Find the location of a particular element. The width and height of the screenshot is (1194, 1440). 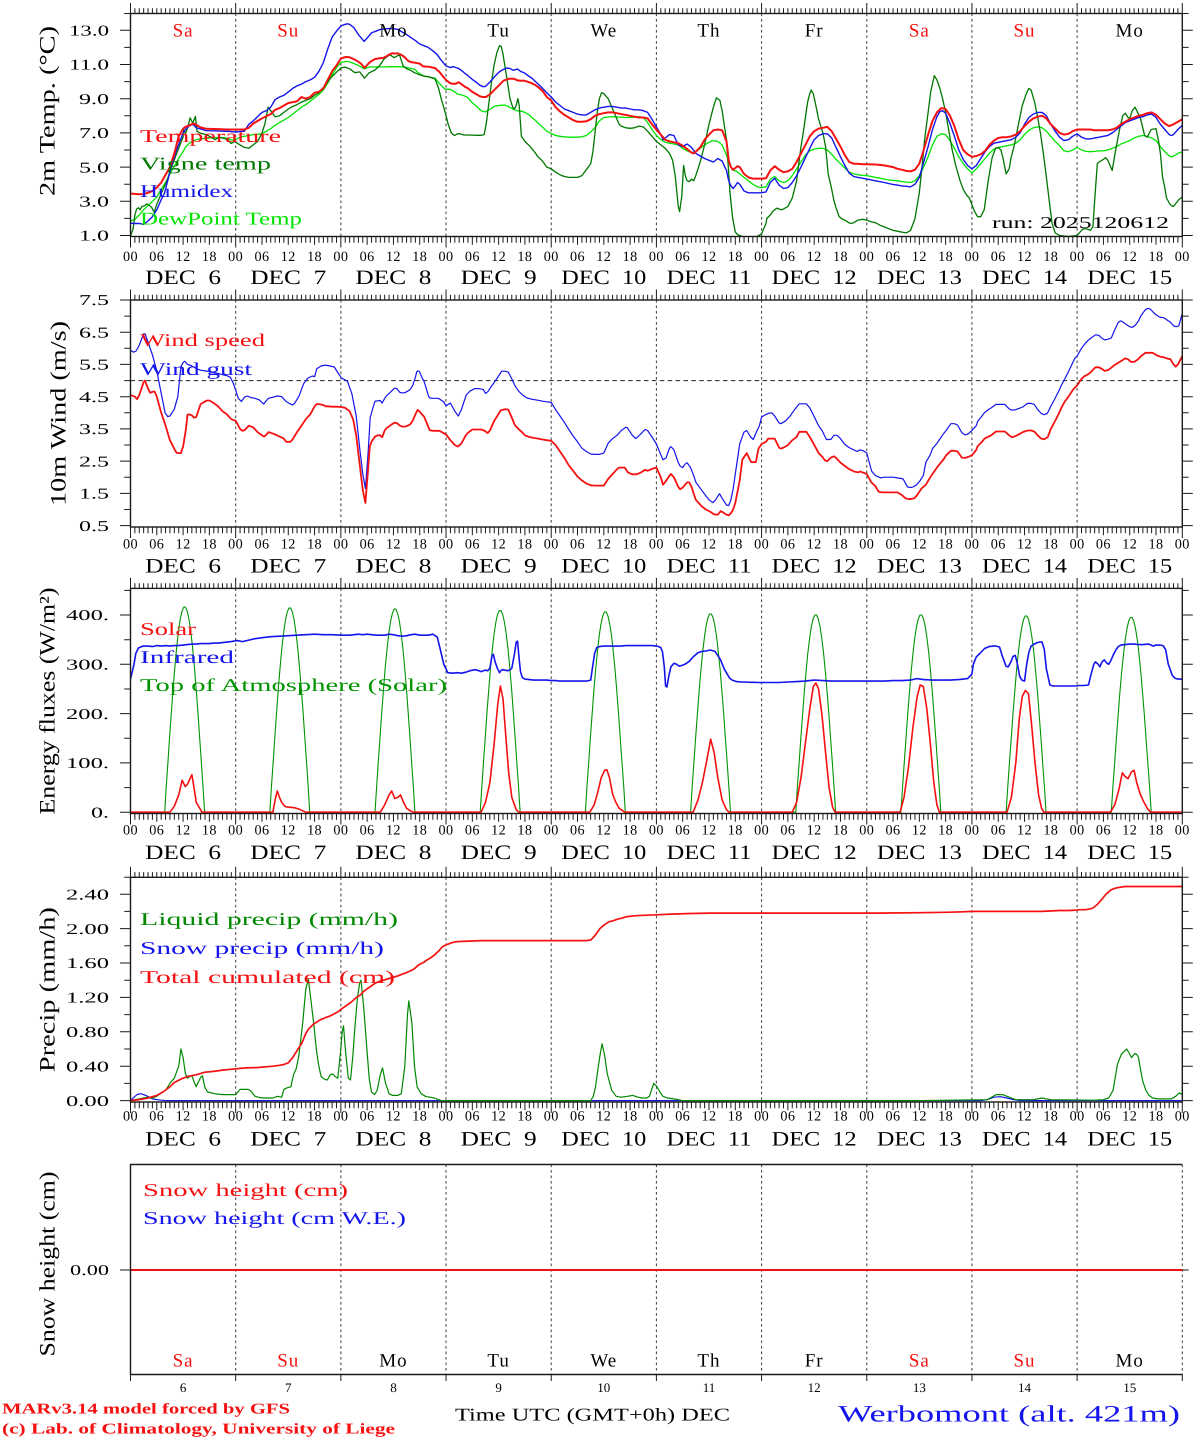

svg-text: Su is located at coordinates (1024, 31).